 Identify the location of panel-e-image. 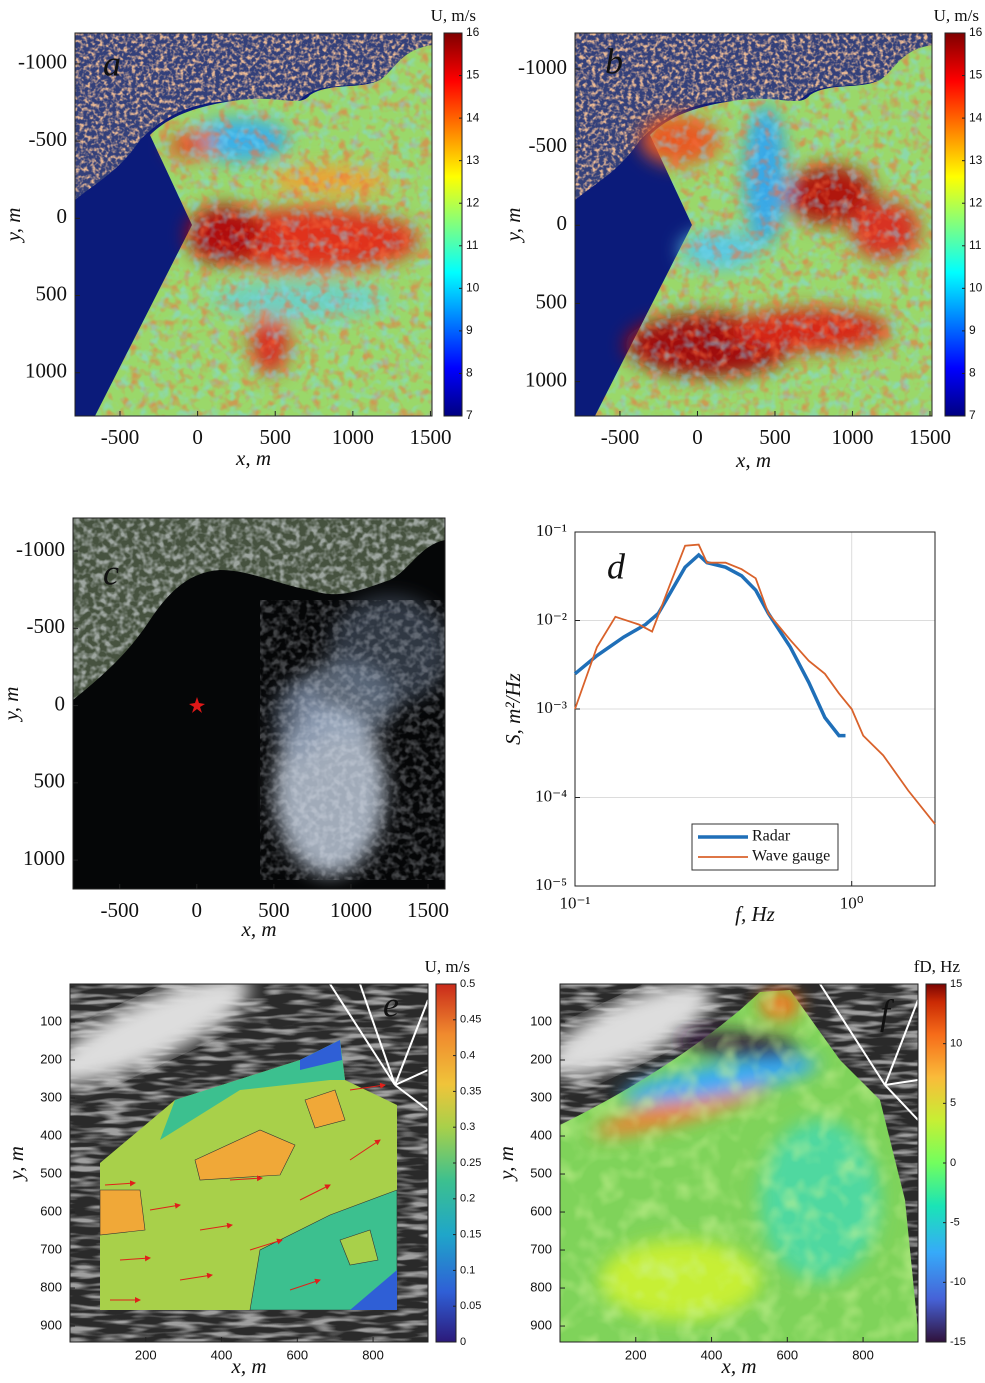
(249, 1163).